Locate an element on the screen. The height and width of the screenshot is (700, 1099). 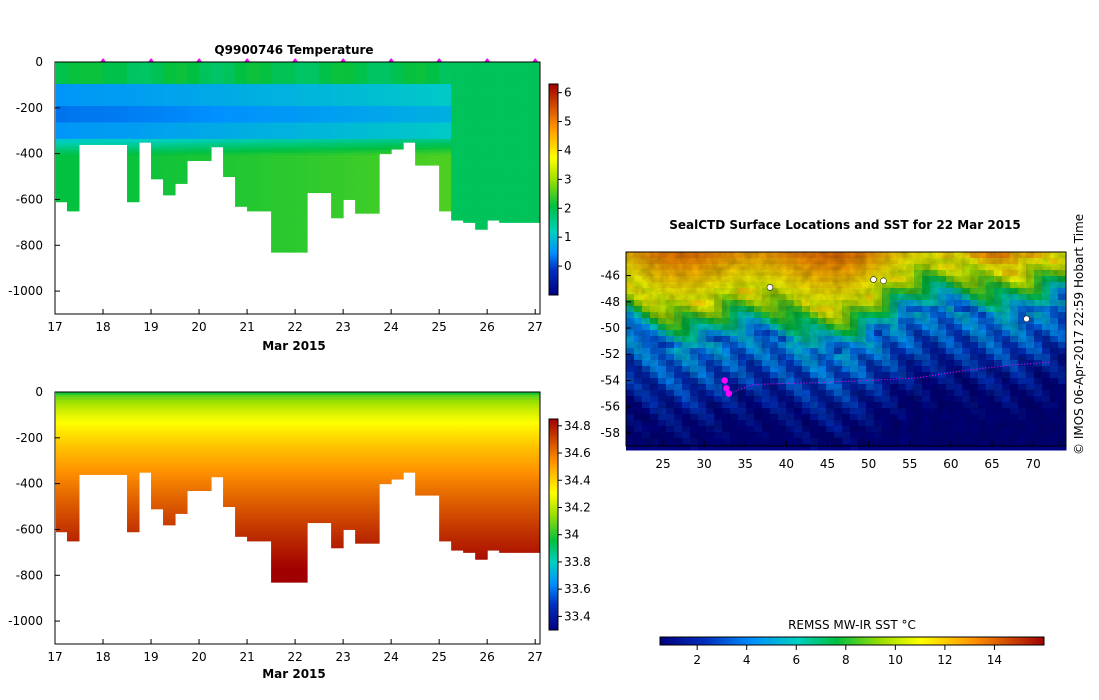
colorbar-tick-label: 2 is located at coordinates (568, 208).